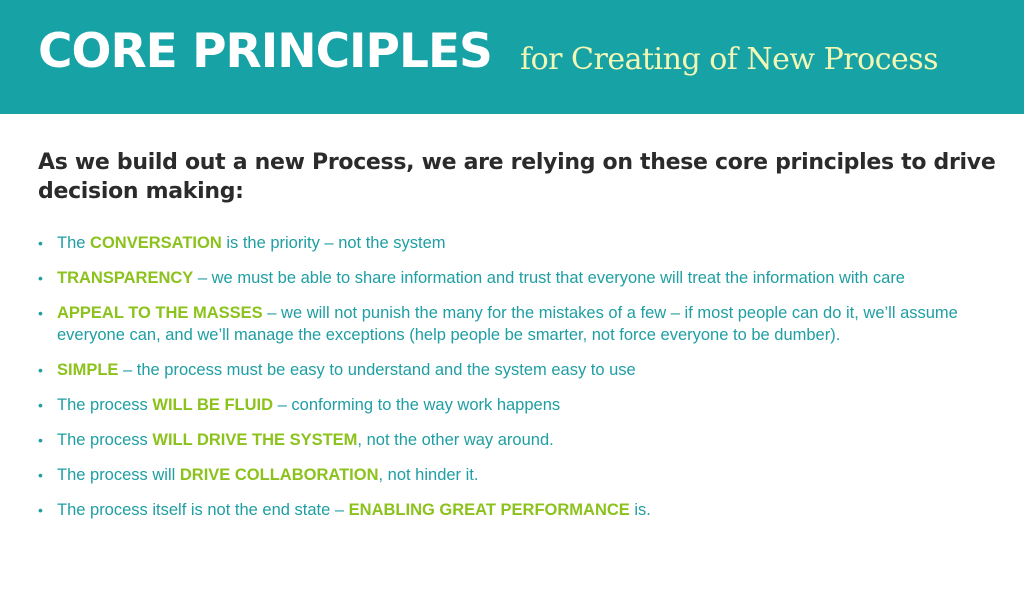 Image resolution: width=1024 pixels, height=596 pixels. Describe the element at coordinates (125, 278) in the screenshot. I see `item-highlight: TRANSPARENCY` at that location.